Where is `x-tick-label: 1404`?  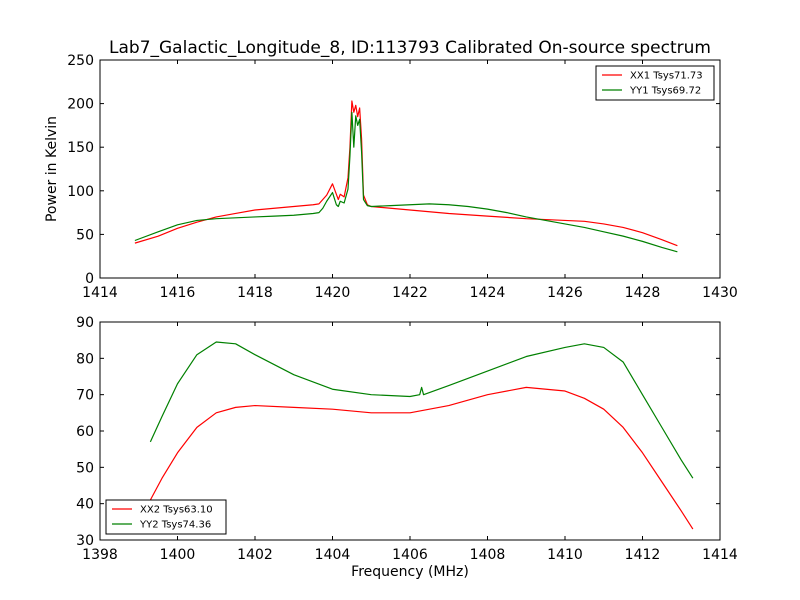 x-tick-label: 1404 is located at coordinates (333, 555).